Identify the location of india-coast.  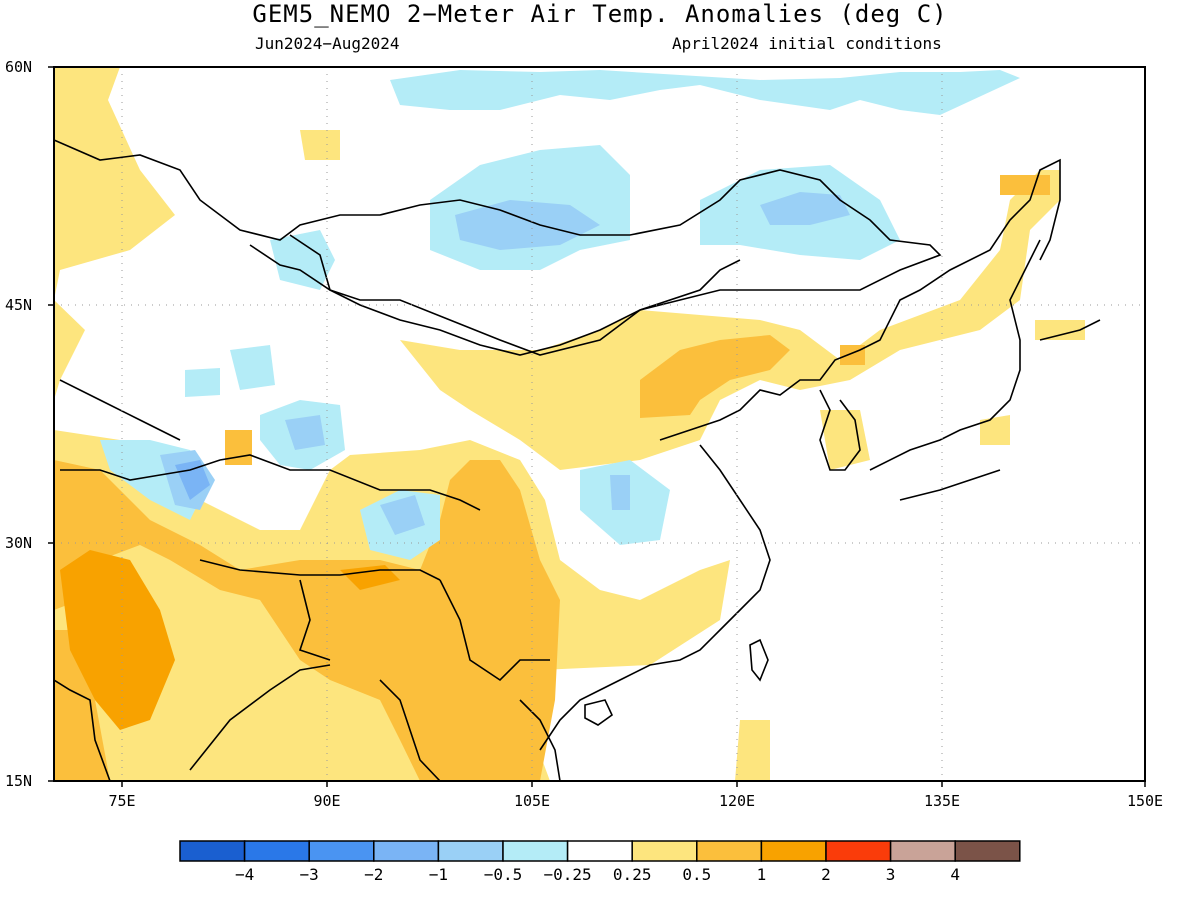
(192, 722).